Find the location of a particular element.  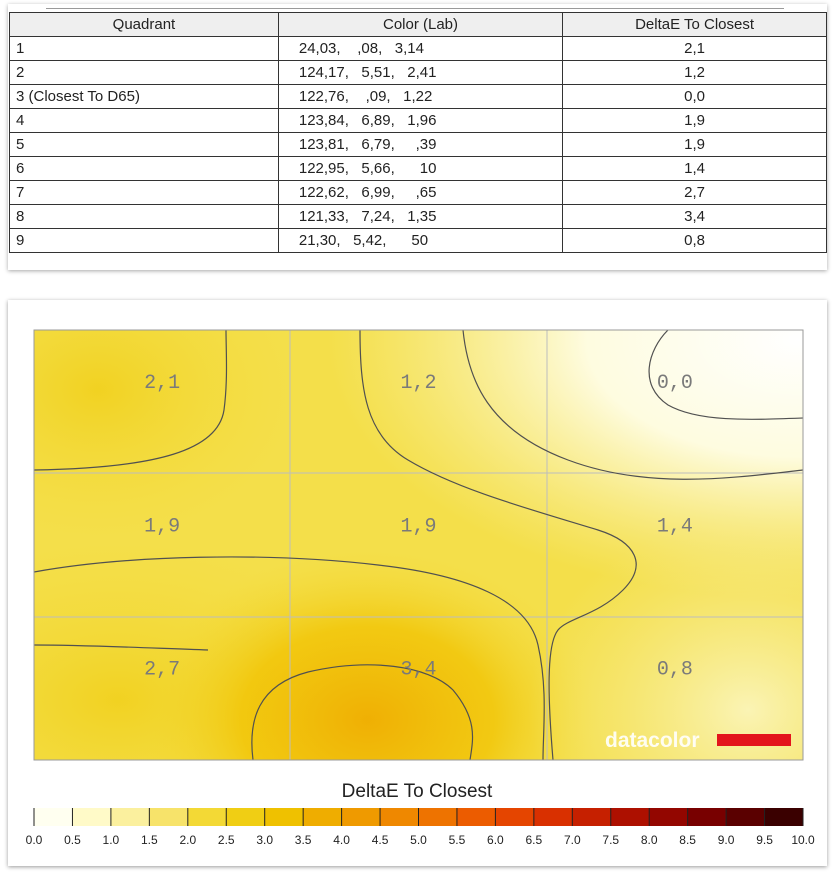

colorbar-tick-label: 2.5 is located at coordinates (226, 840).